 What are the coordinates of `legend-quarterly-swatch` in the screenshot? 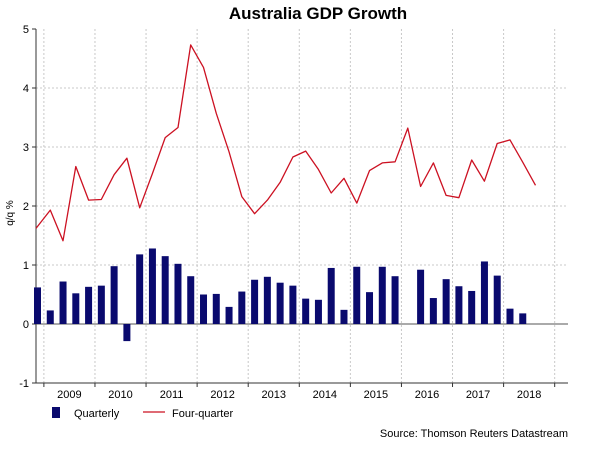 It's located at (56, 412).